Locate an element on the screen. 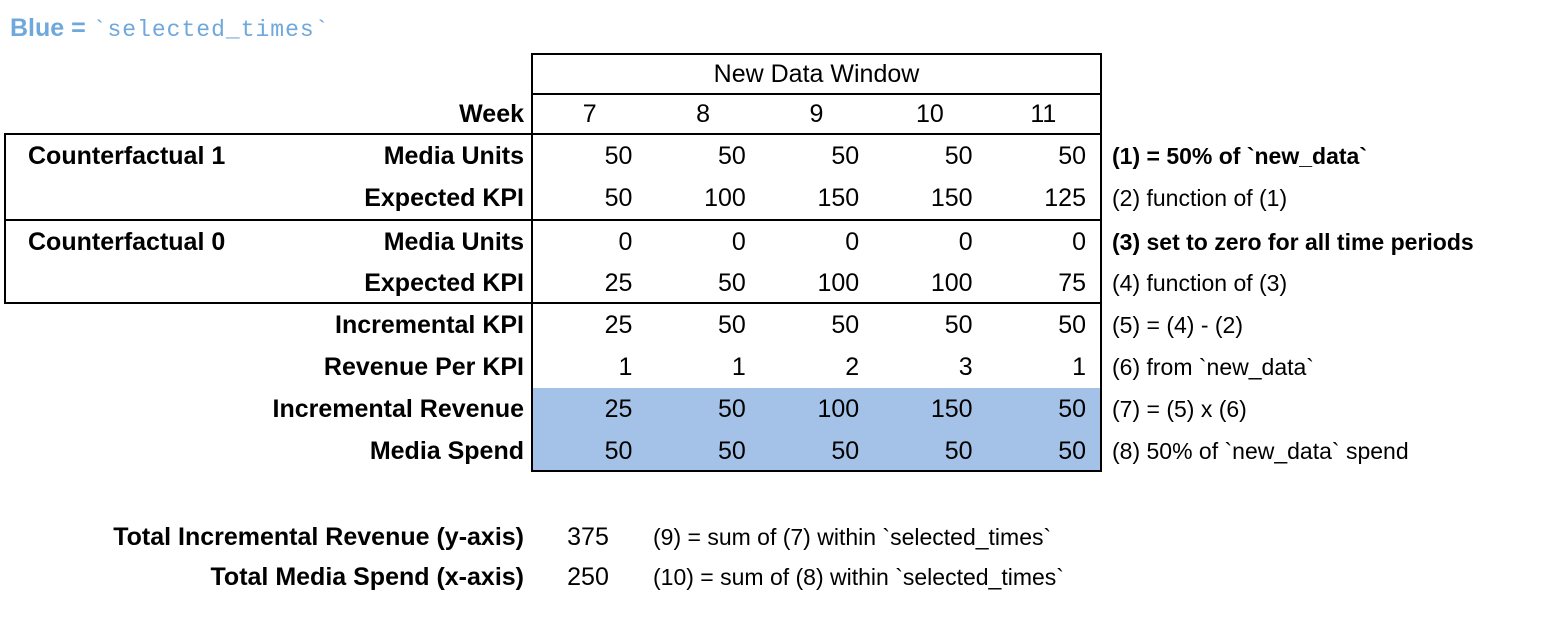 The height and width of the screenshot is (620, 1544). data-row: 25 50 100 100 75 is located at coordinates (816, 283).